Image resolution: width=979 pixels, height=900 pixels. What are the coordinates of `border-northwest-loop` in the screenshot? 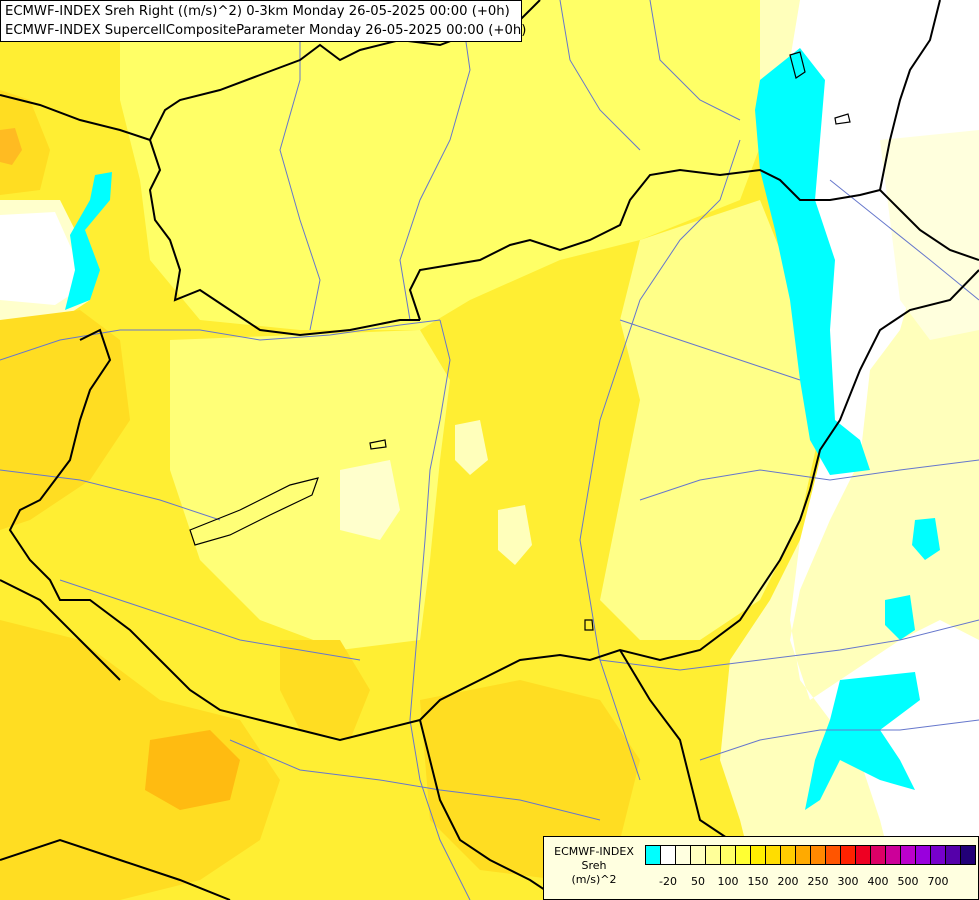 It's located at (284, 238).